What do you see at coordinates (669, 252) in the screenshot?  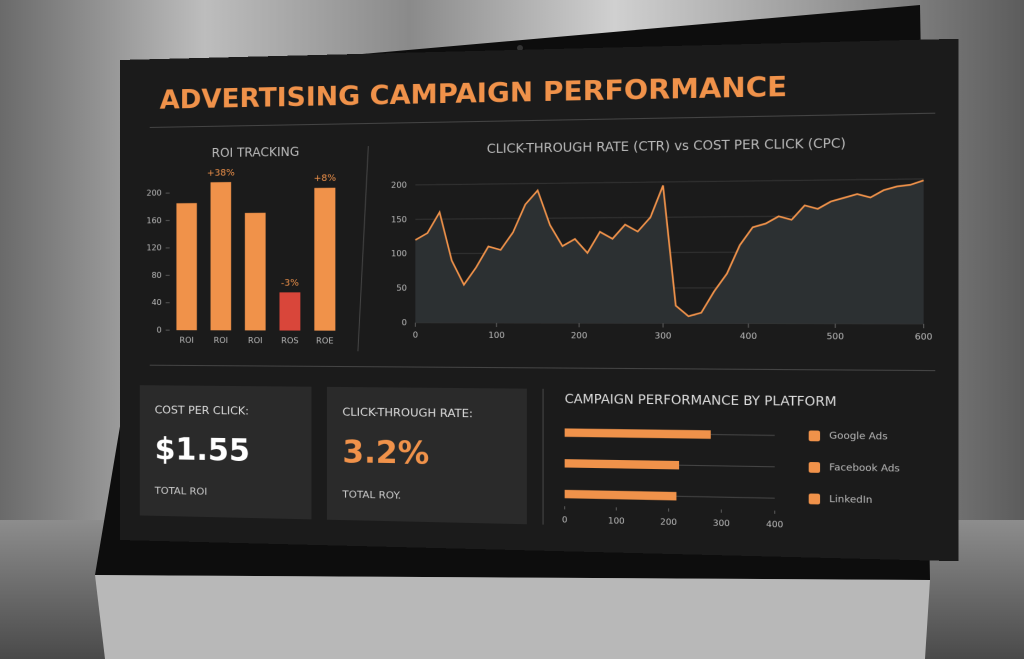 I see `area` at bounding box center [669, 252].